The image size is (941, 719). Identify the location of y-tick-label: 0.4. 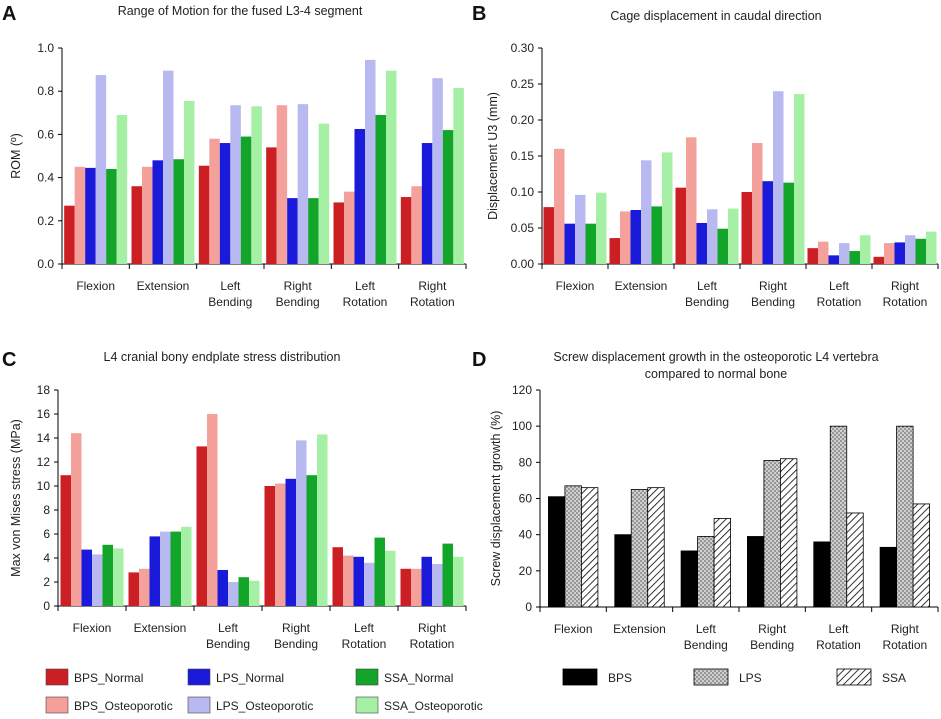
(45, 178).